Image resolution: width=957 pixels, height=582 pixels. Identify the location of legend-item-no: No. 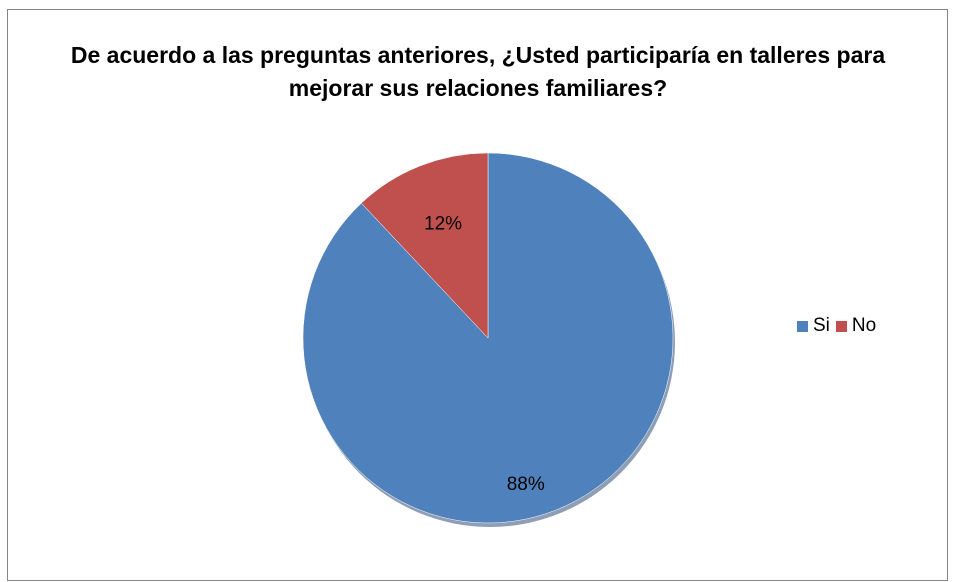
(856, 326).